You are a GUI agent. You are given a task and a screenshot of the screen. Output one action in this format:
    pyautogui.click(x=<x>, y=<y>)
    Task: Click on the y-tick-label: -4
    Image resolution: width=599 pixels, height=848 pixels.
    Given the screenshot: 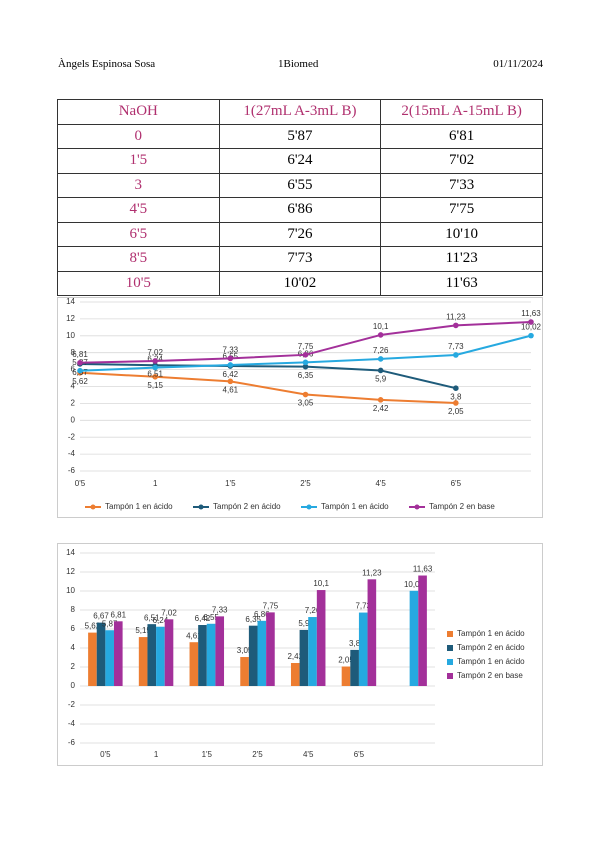 What is the action you would take?
    pyautogui.click(x=72, y=453)
    